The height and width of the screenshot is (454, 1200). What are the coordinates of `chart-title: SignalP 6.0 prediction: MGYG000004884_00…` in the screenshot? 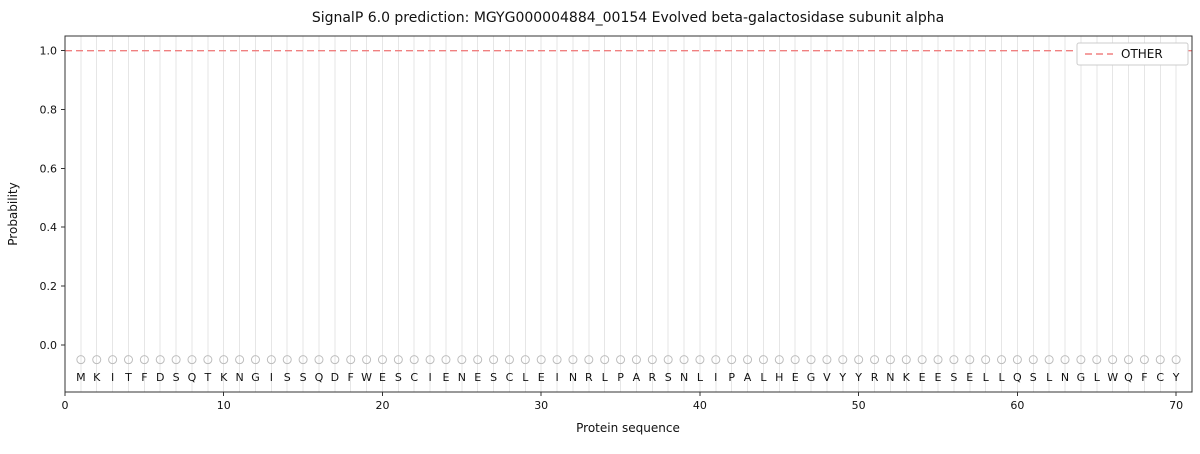 It's located at (628, 18).